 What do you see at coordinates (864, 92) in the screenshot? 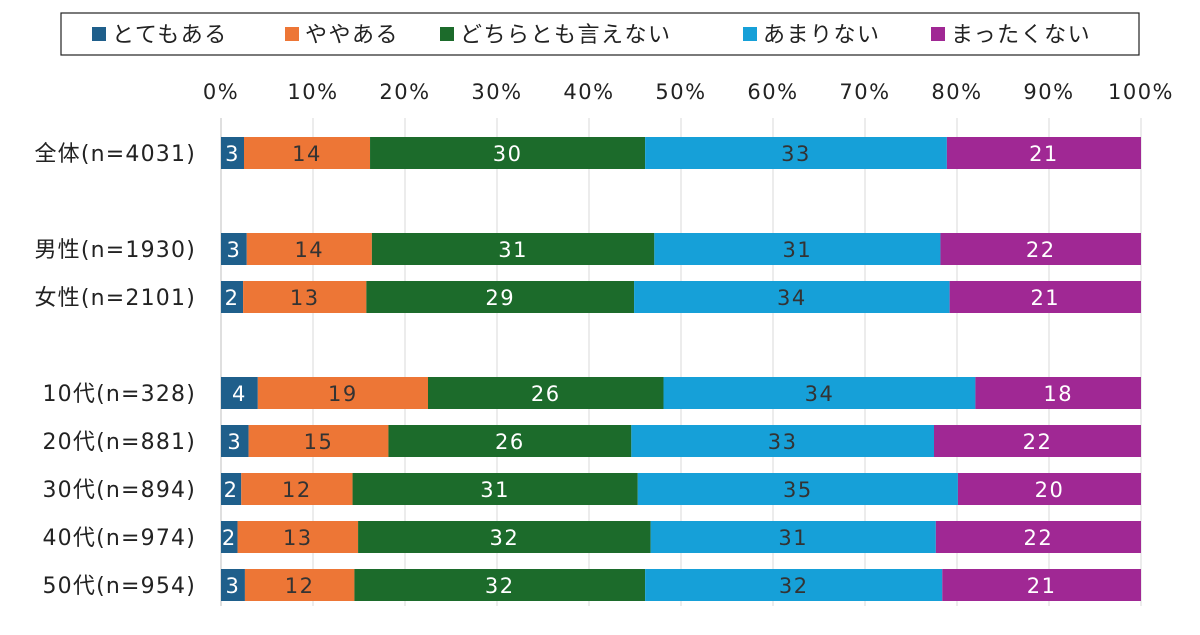
I see `x-tick-label: 70%` at bounding box center [864, 92].